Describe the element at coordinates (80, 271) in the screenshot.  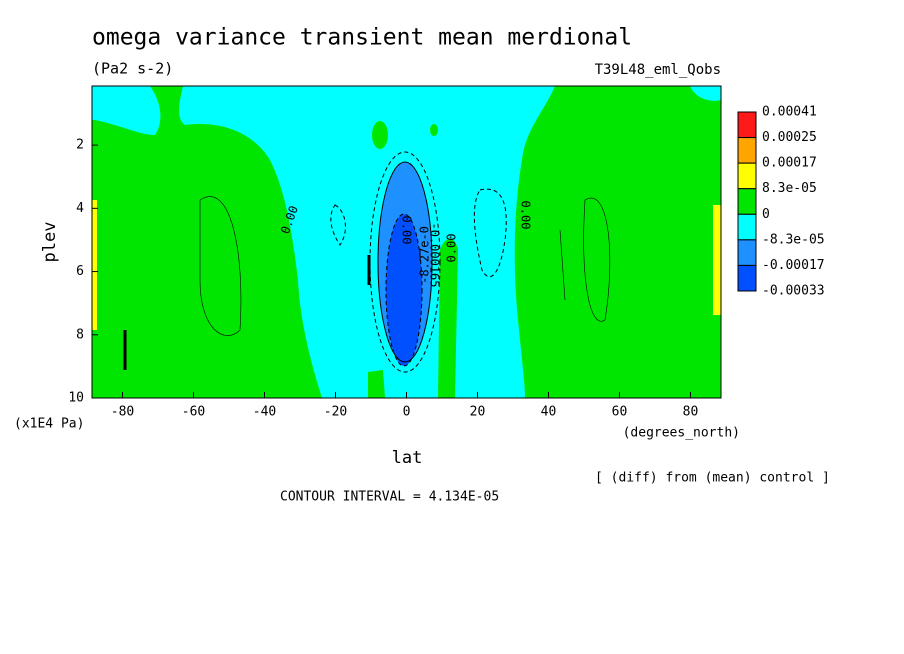
I see `y-tick-label: 6` at that location.